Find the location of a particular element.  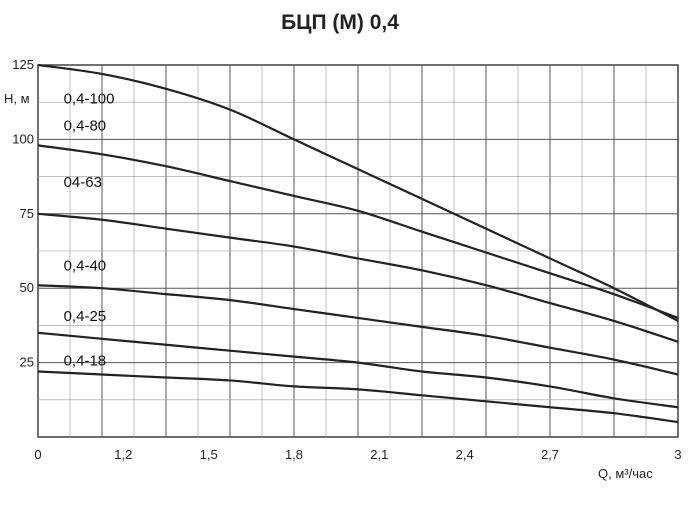

y-tick-label: 125 is located at coordinates (23, 64).